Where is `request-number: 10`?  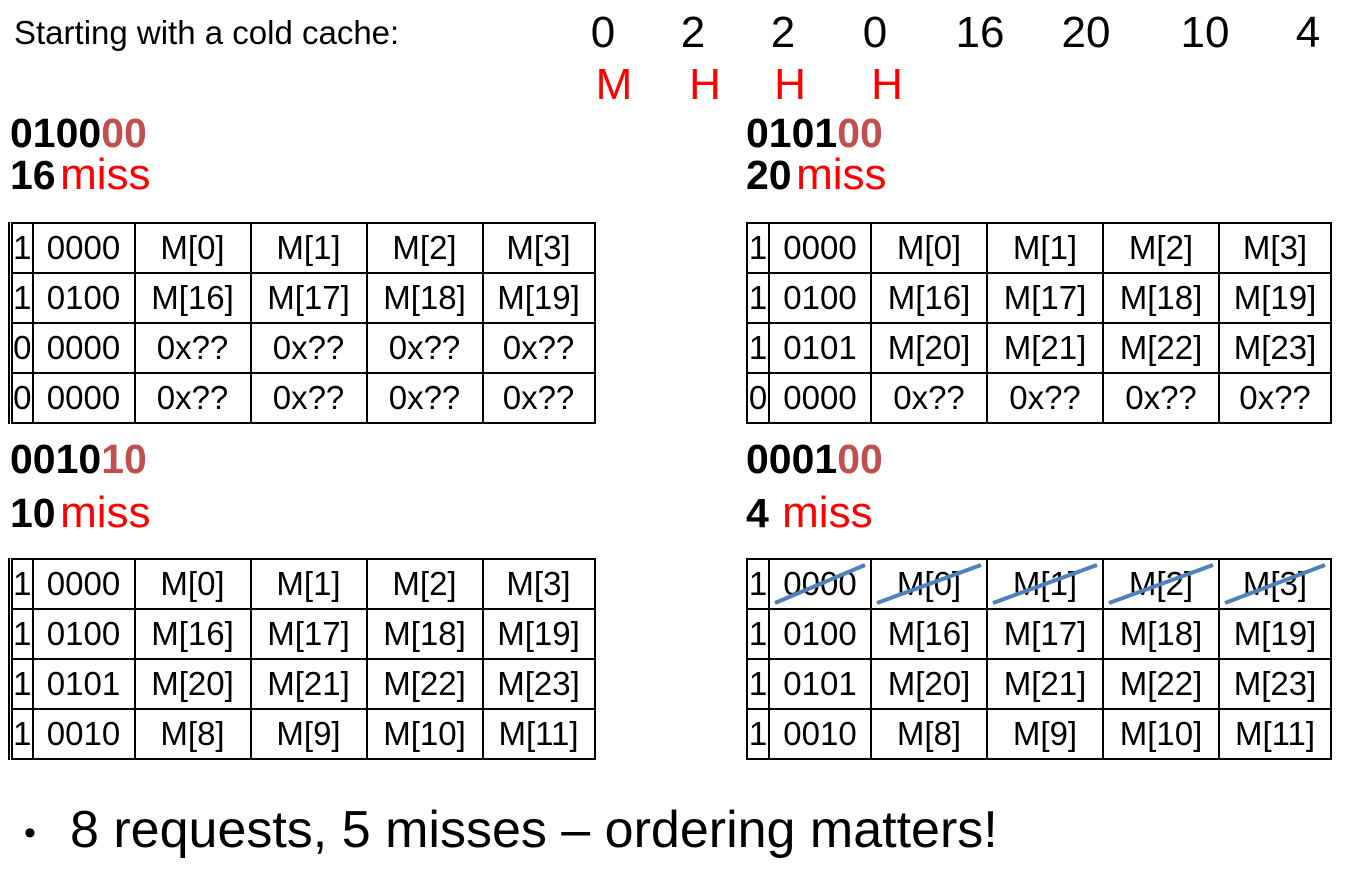 request-number: 10 is located at coordinates (33, 513).